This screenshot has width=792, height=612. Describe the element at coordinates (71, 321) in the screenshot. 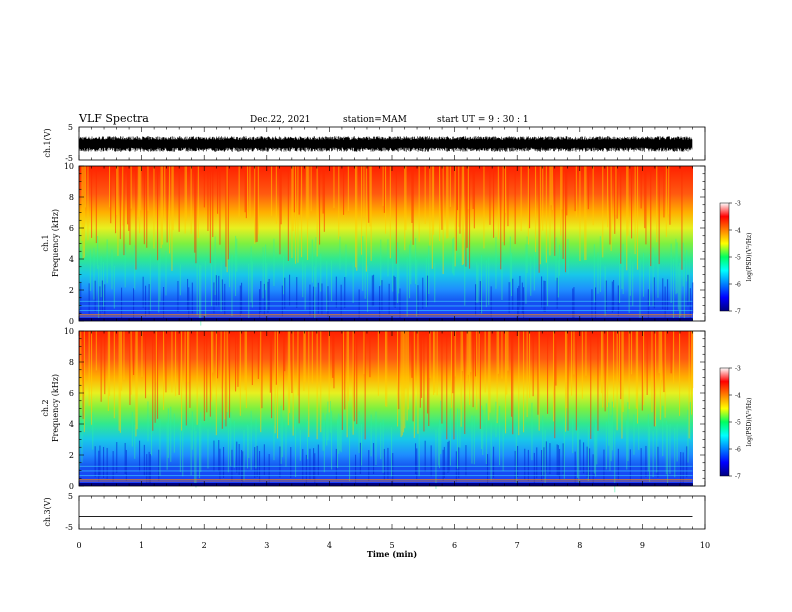

I see `y-tick-label: 0` at that location.